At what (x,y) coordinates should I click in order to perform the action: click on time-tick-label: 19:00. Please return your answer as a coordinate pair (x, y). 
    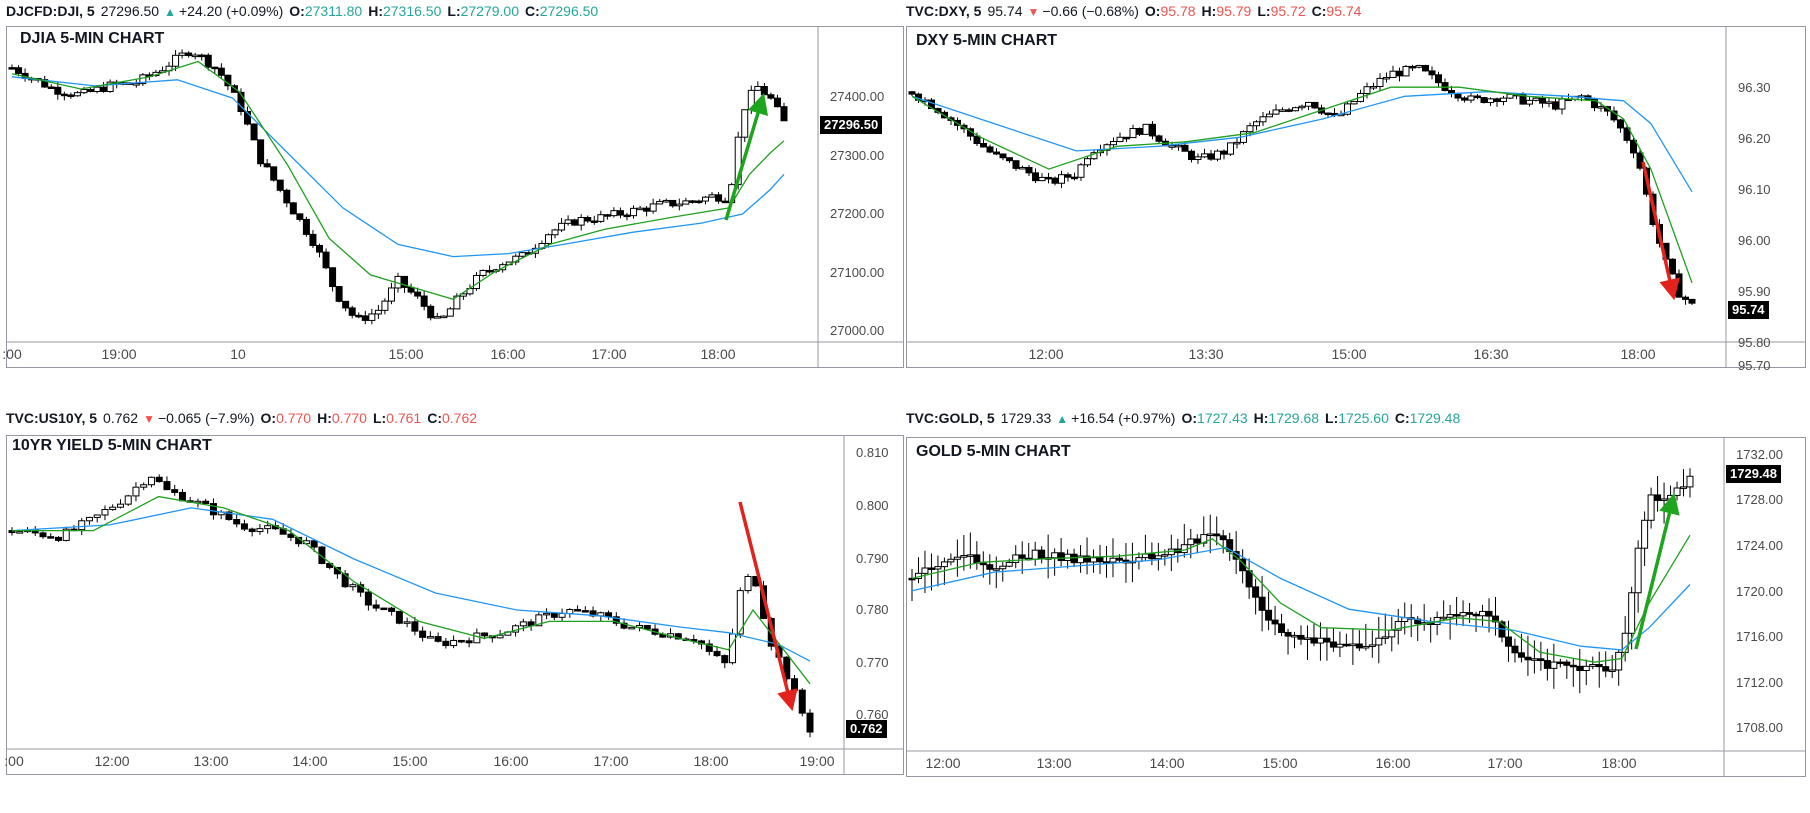
    Looking at the image, I should click on (817, 761).